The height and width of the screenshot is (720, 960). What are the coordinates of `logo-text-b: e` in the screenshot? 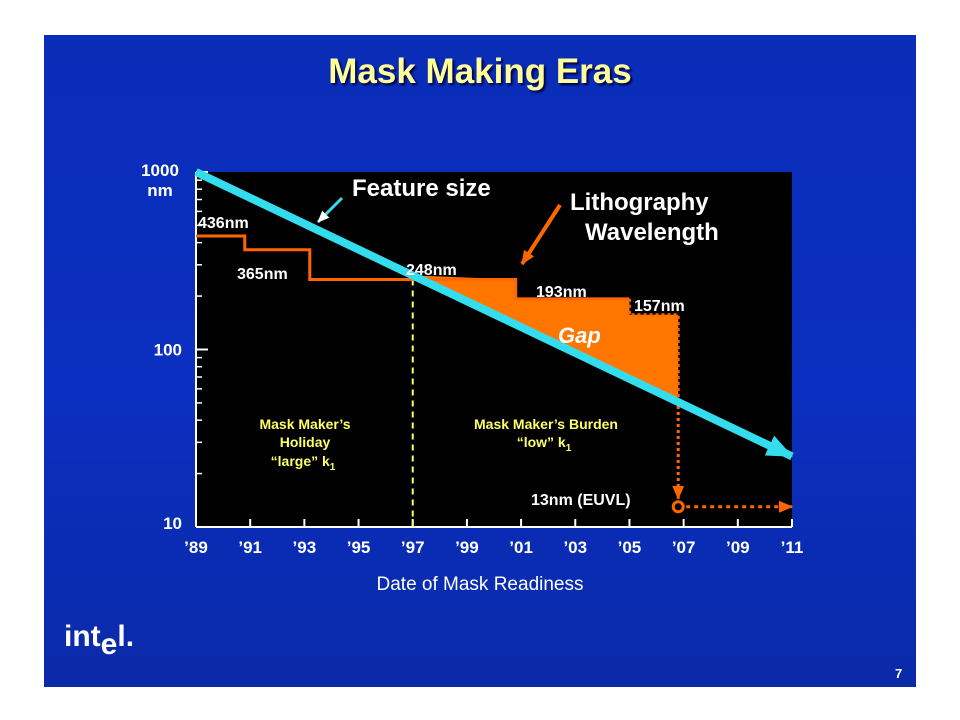 It's located at (109, 644).